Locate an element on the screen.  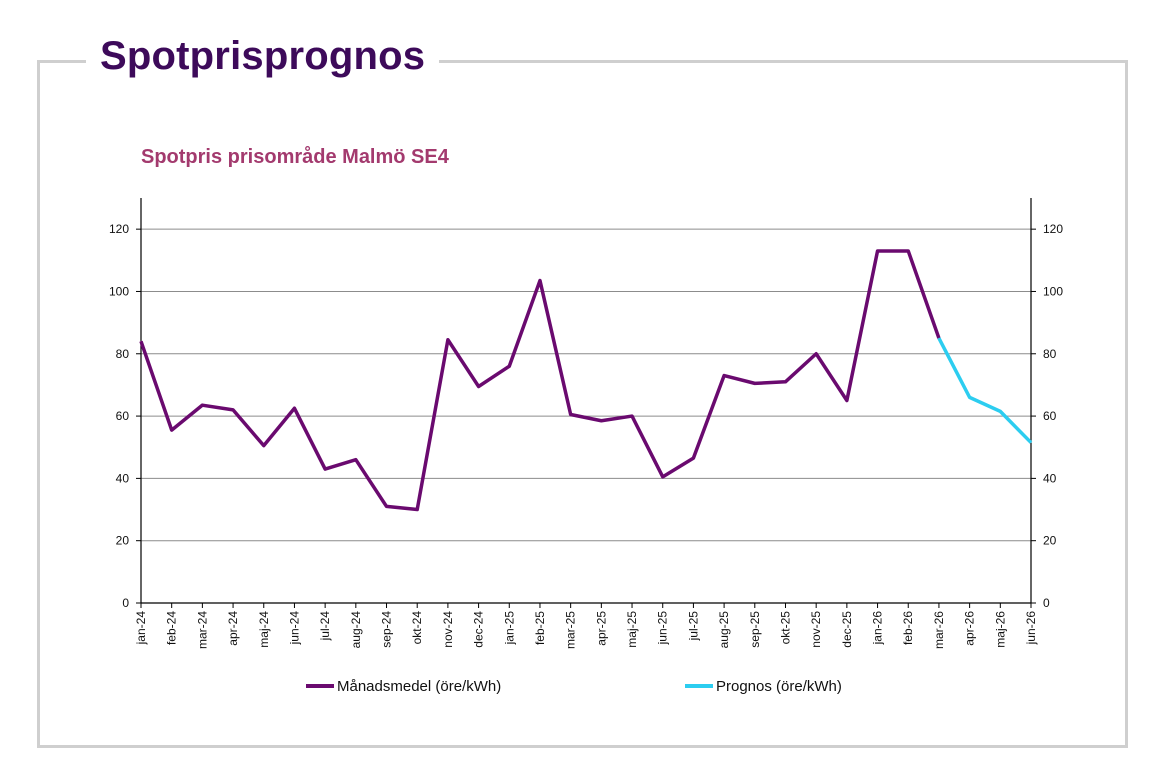
x-tick-label: maj-24 is located at coordinates (264, 629).